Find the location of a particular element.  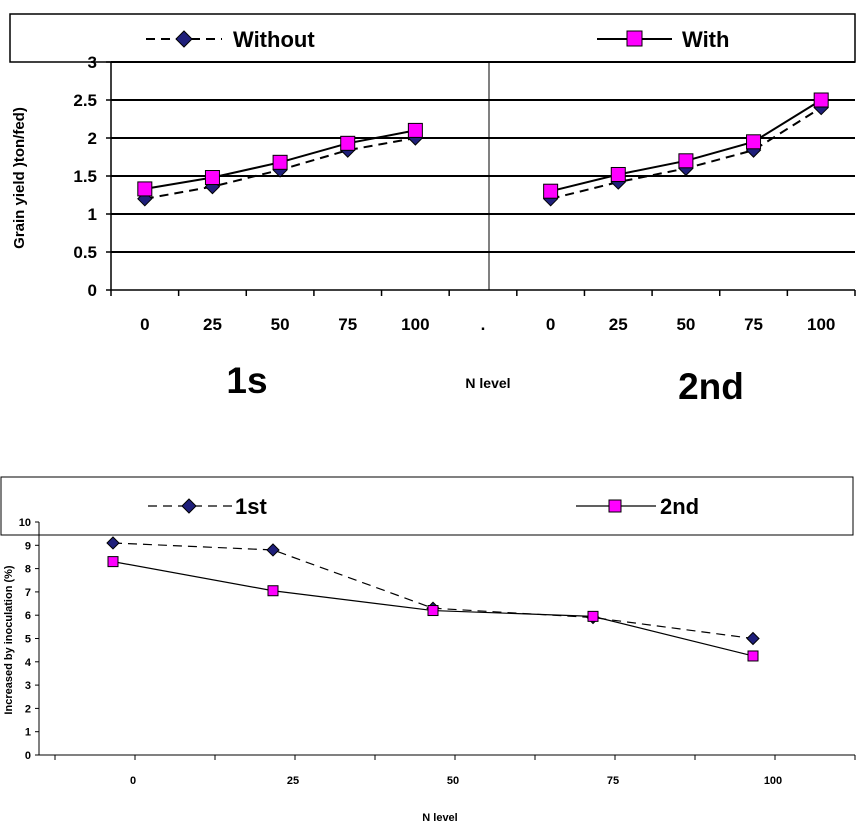

chart1-y-ticks: 0 0.5 1 1.5 2 2.5 3 is located at coordinates (92, 176).